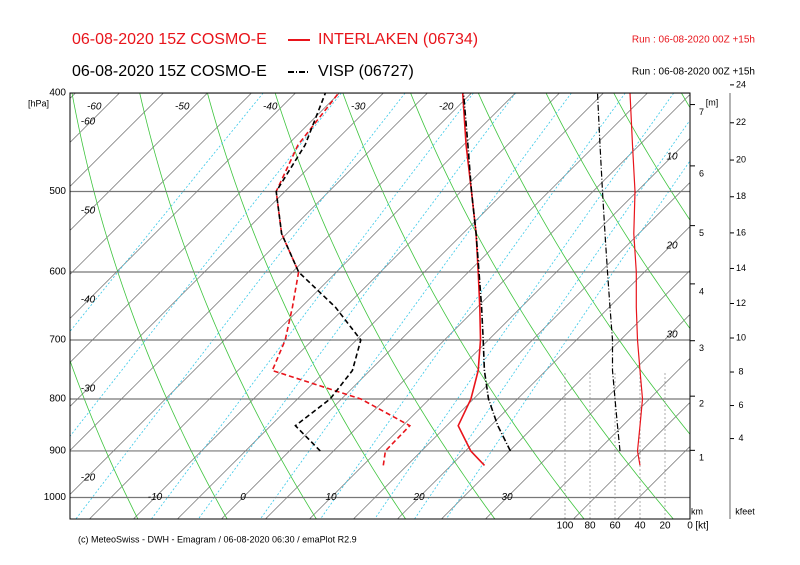 The height and width of the screenshot is (565, 800). I want to click on line-label: -50, so click(88, 211).